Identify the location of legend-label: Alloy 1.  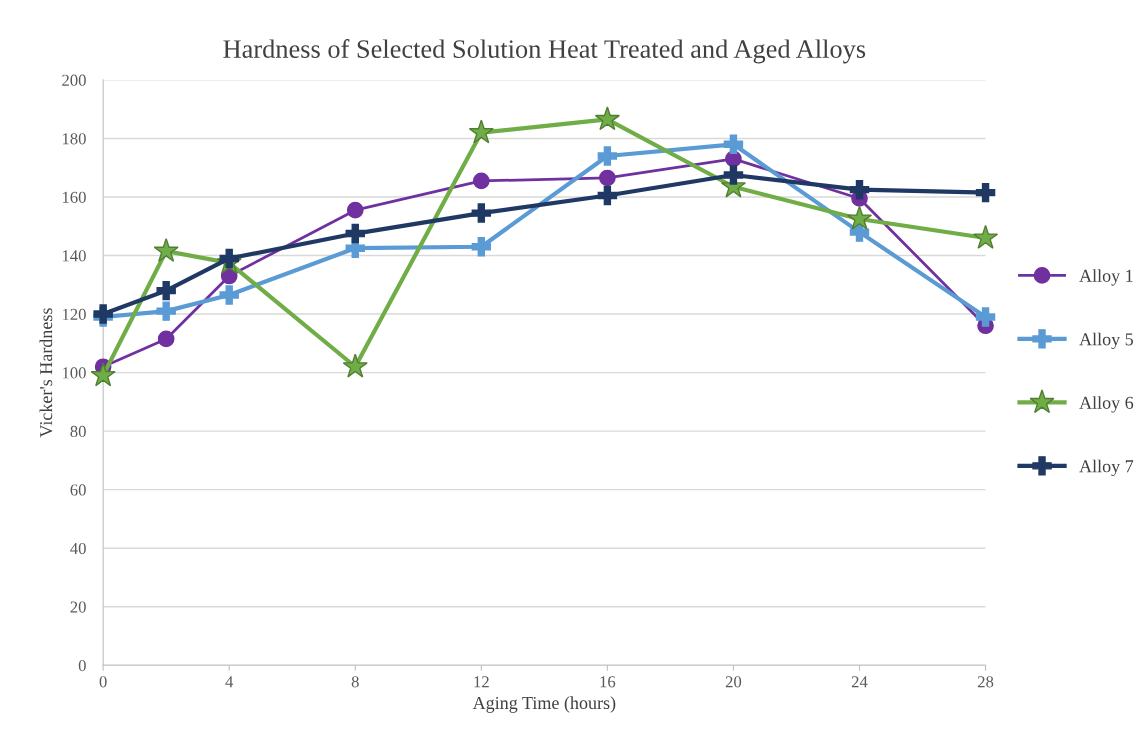
(1106, 277).